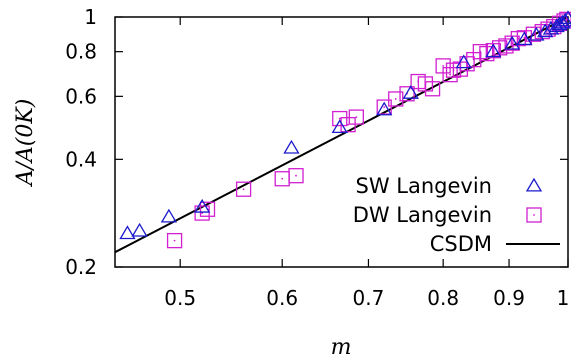  Describe the element at coordinates (422, 215) in the screenshot. I see `legend-label-dw: DW Langevin` at that location.